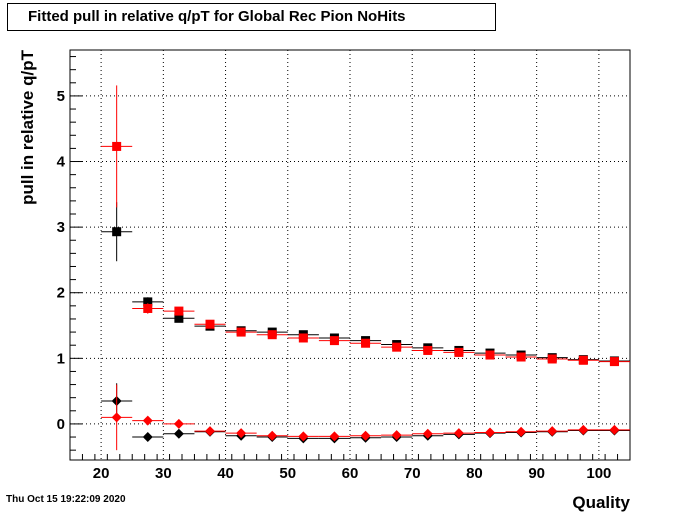  What do you see at coordinates (61, 293) in the screenshot?
I see `y-tick-label: 2` at bounding box center [61, 293].